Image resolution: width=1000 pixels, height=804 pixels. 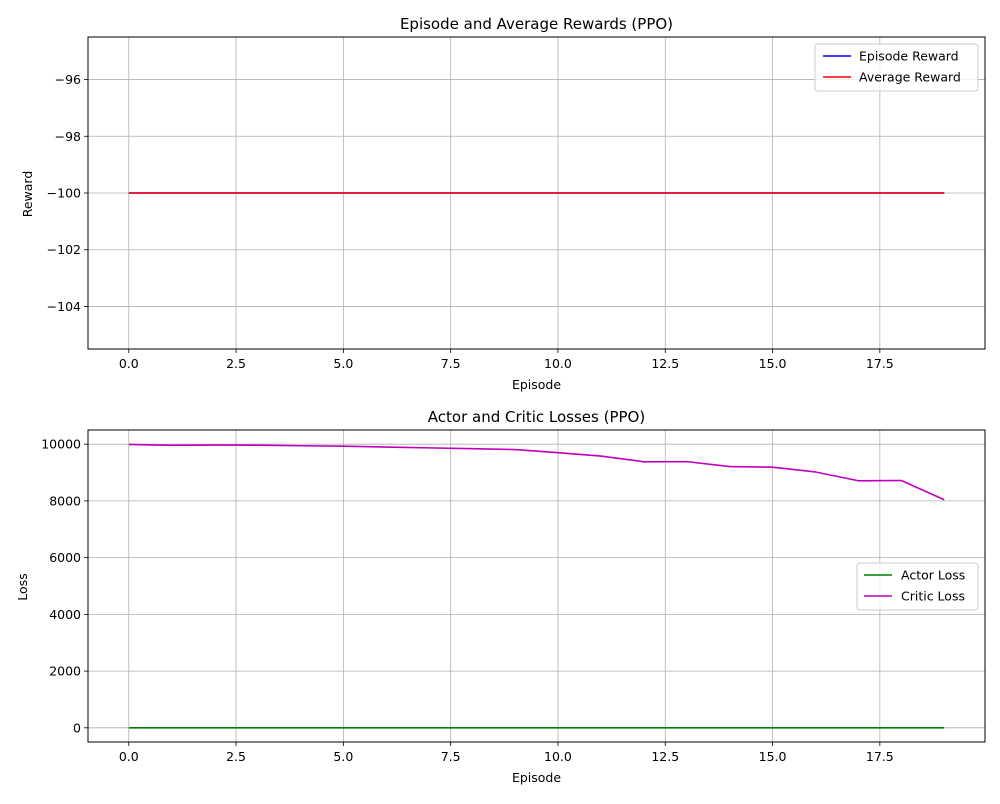 What do you see at coordinates (536, 472) in the screenshot?
I see `series-line-critic-loss` at bounding box center [536, 472].